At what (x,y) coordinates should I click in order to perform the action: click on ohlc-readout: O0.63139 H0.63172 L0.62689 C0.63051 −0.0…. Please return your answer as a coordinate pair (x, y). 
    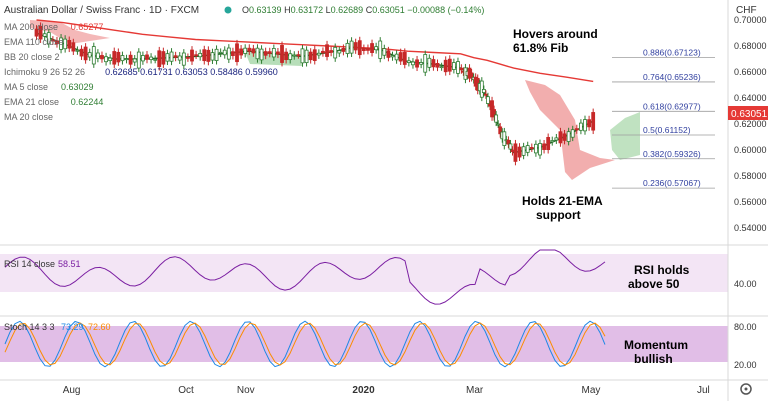
    Looking at the image, I should click on (363, 10).